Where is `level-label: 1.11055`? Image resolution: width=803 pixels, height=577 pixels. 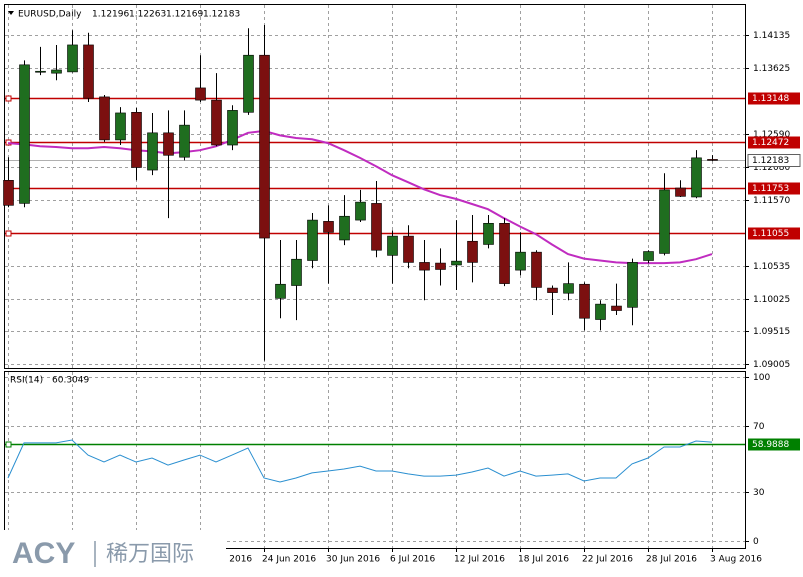
level-label: 1.11055 is located at coordinates (770, 234).